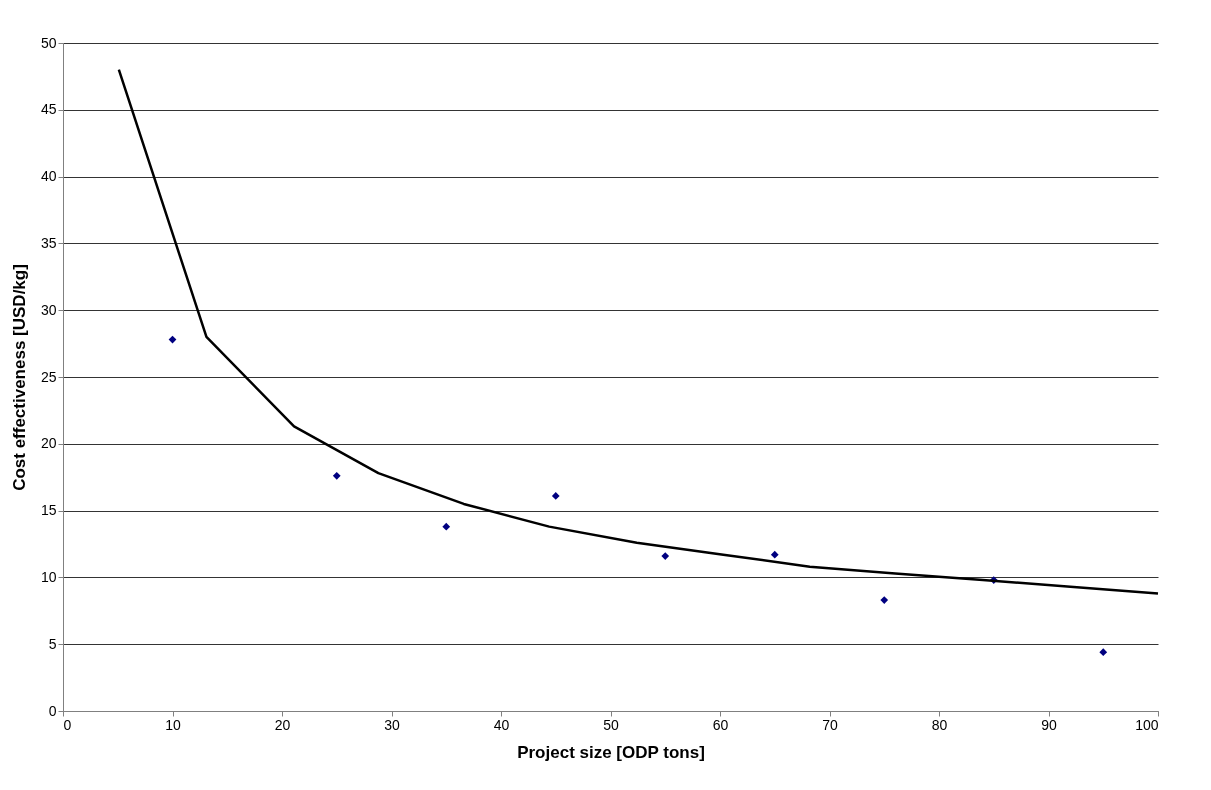  What do you see at coordinates (48, 510) in the screenshot?
I see `y-tick-label: 15` at bounding box center [48, 510].